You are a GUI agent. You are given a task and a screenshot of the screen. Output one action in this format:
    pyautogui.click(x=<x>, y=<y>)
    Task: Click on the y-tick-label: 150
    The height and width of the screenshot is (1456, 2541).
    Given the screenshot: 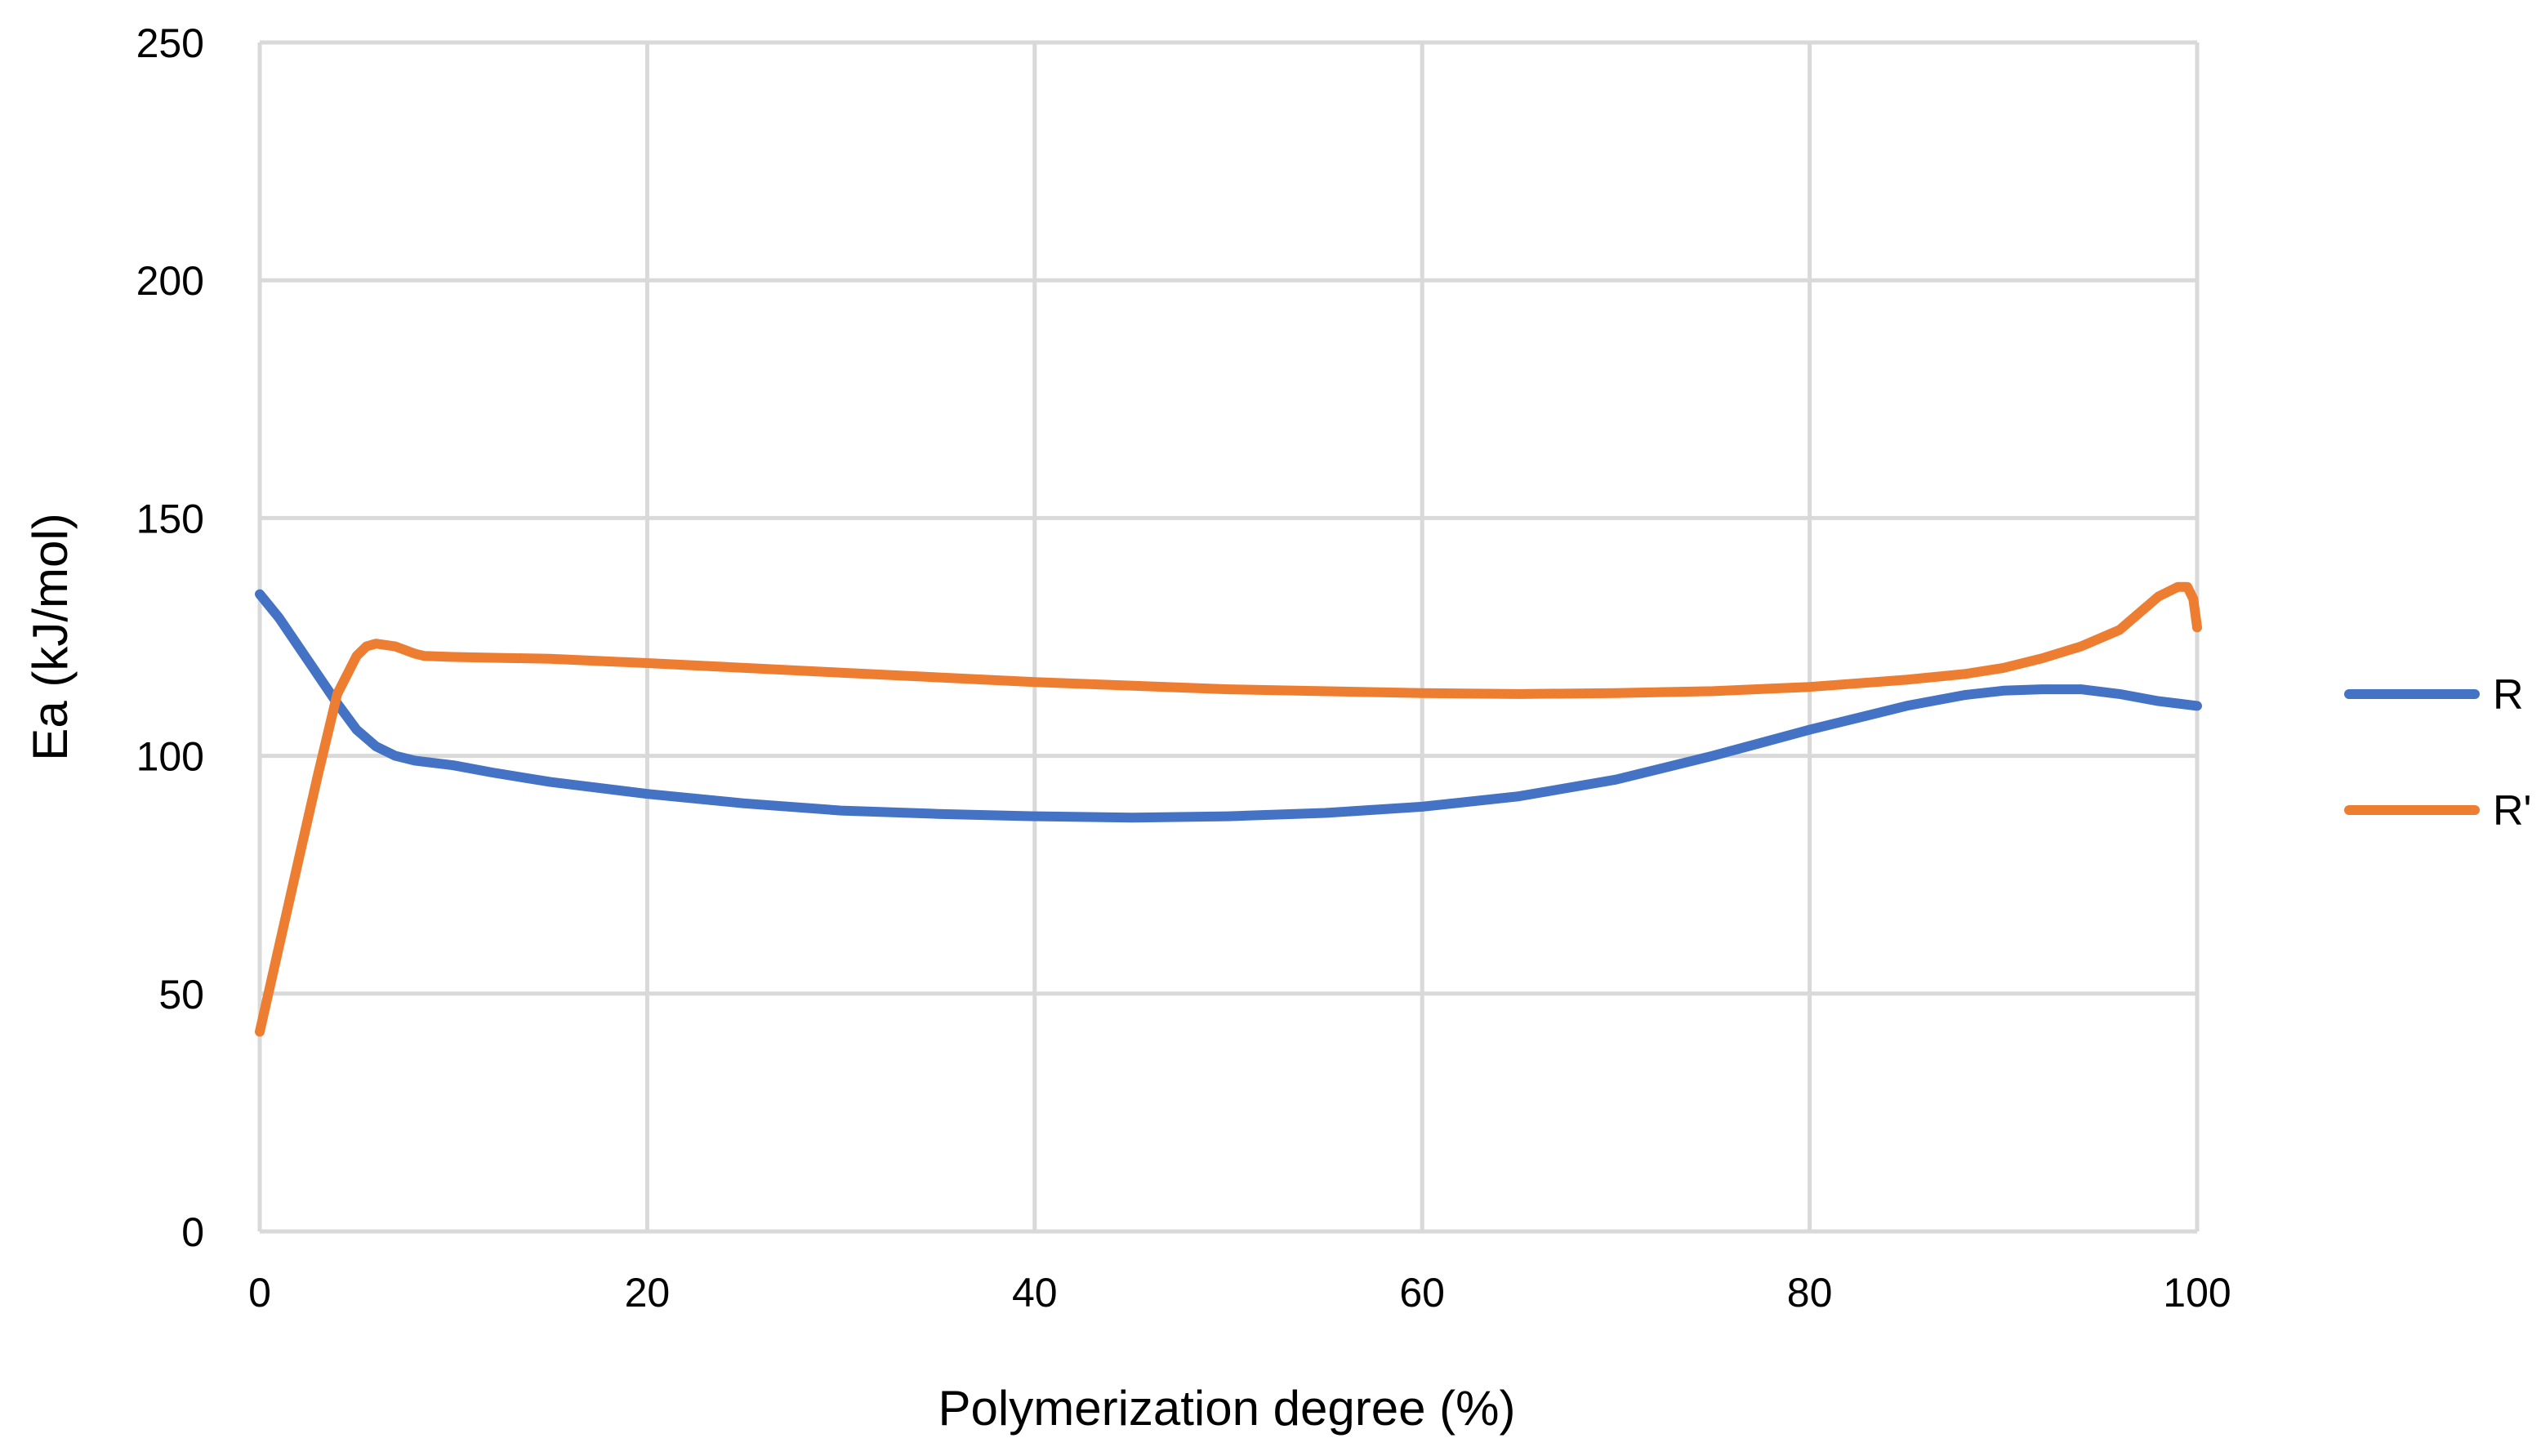 What is the action you would take?
    pyautogui.click(x=170, y=519)
    